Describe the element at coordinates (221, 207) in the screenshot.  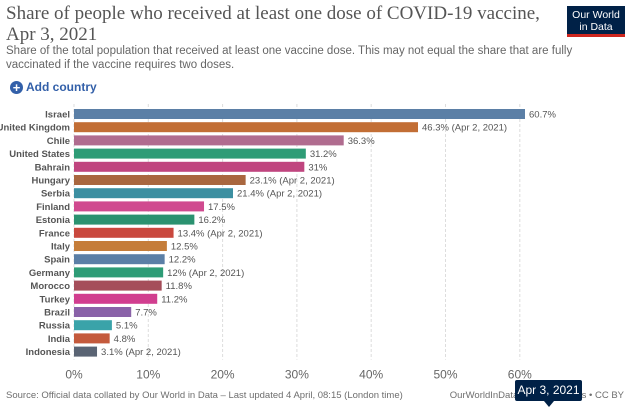
I see `value-label: 17.5%` at that location.